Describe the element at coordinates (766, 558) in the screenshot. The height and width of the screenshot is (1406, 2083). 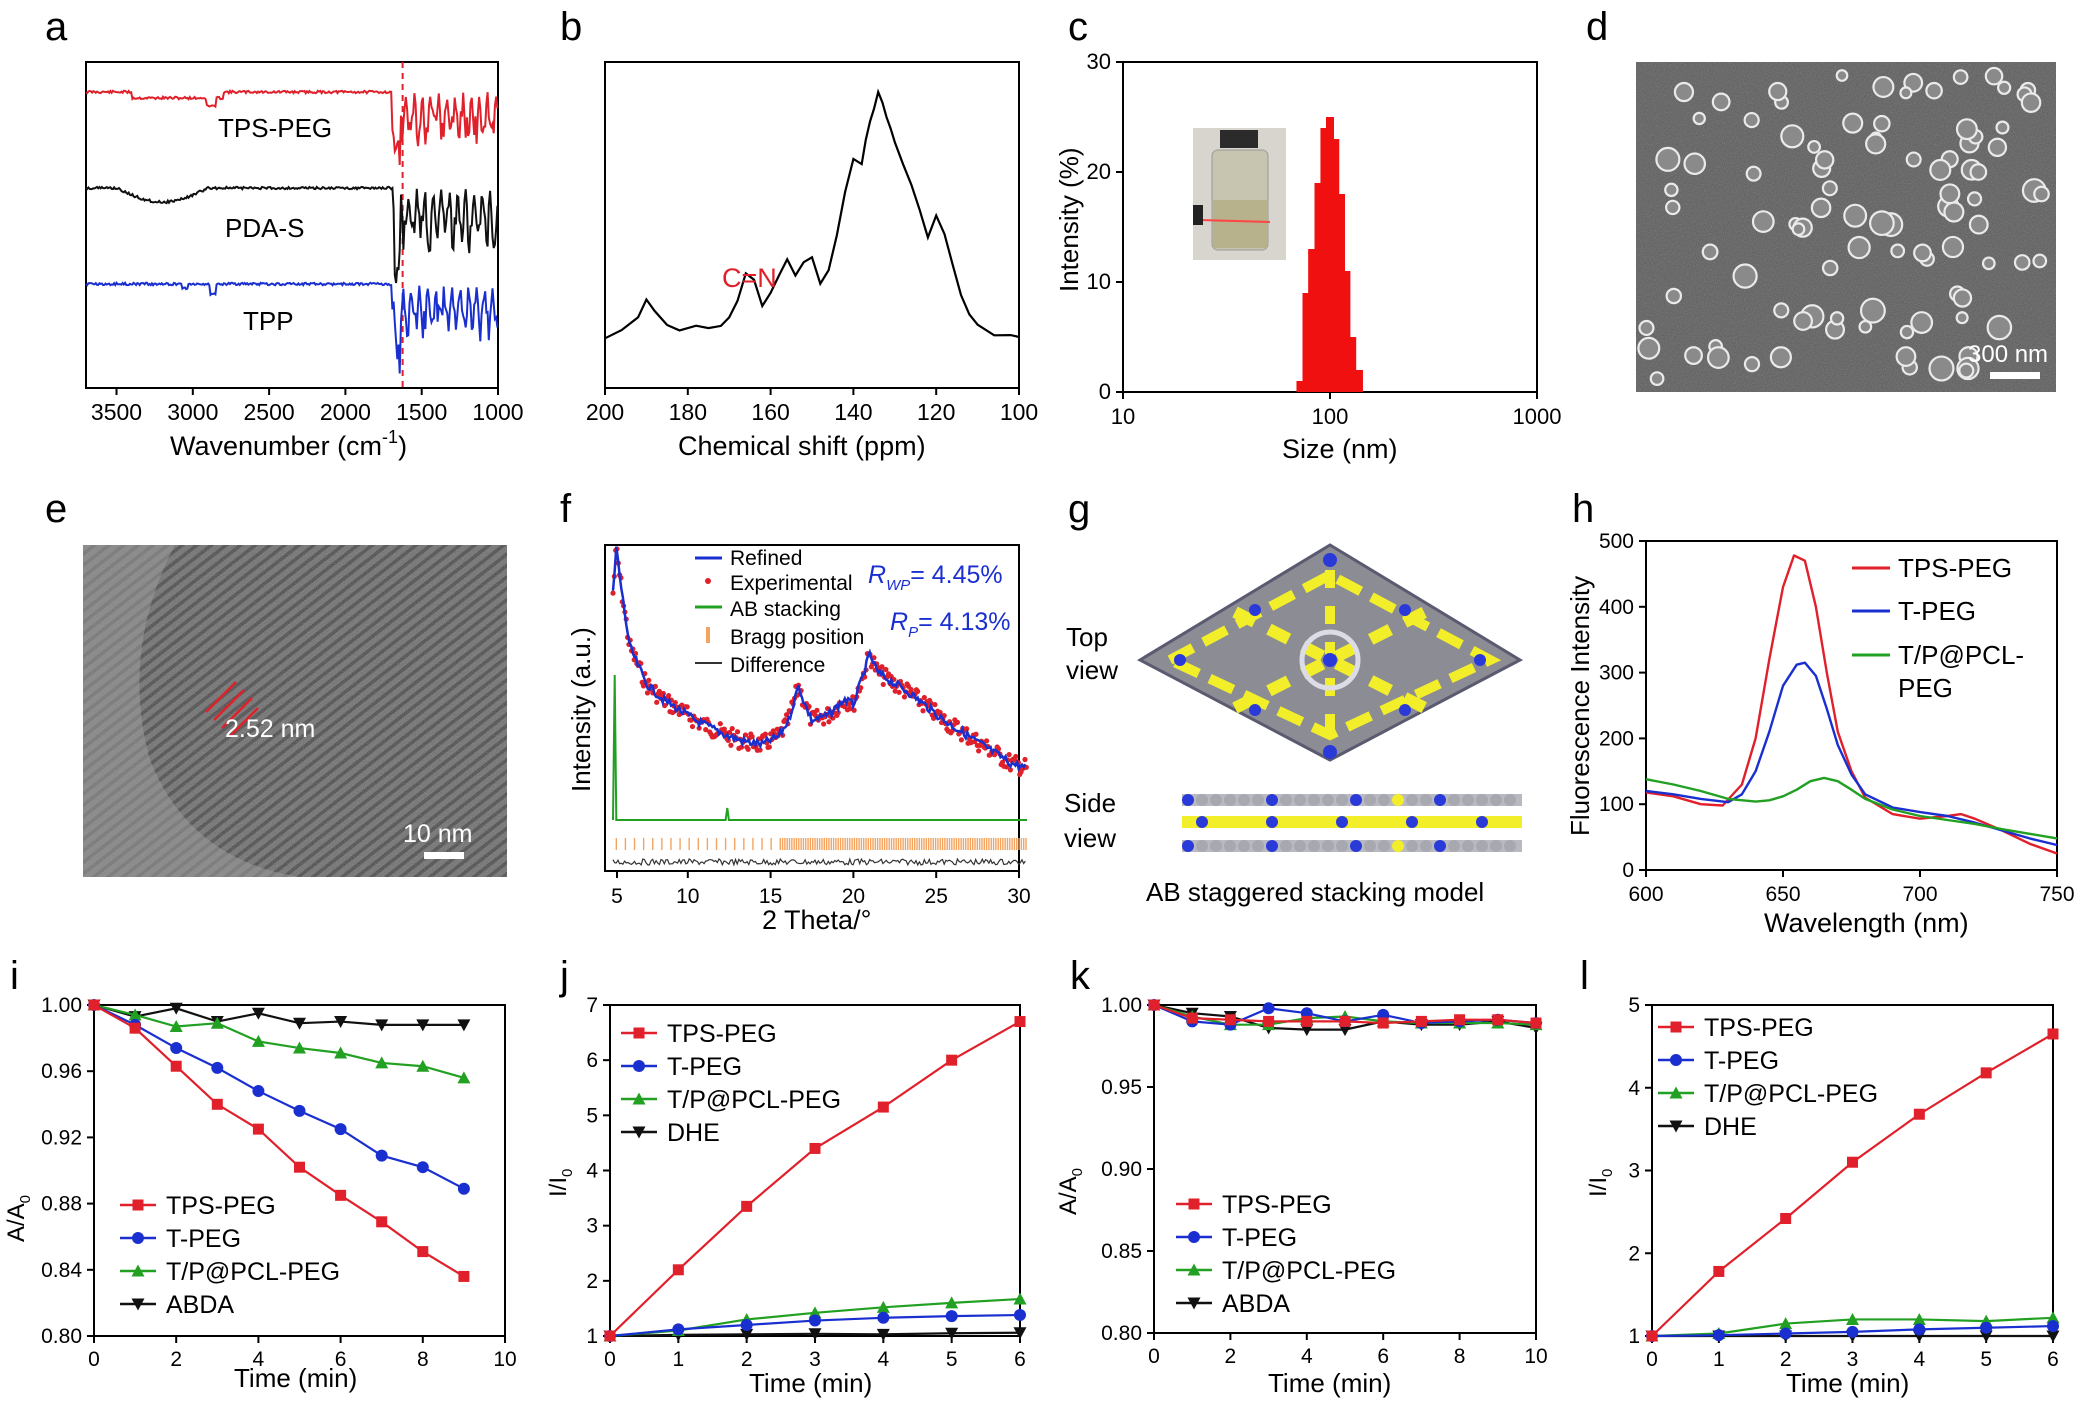
I see `panel-f-legend-refined: Refined` at that location.